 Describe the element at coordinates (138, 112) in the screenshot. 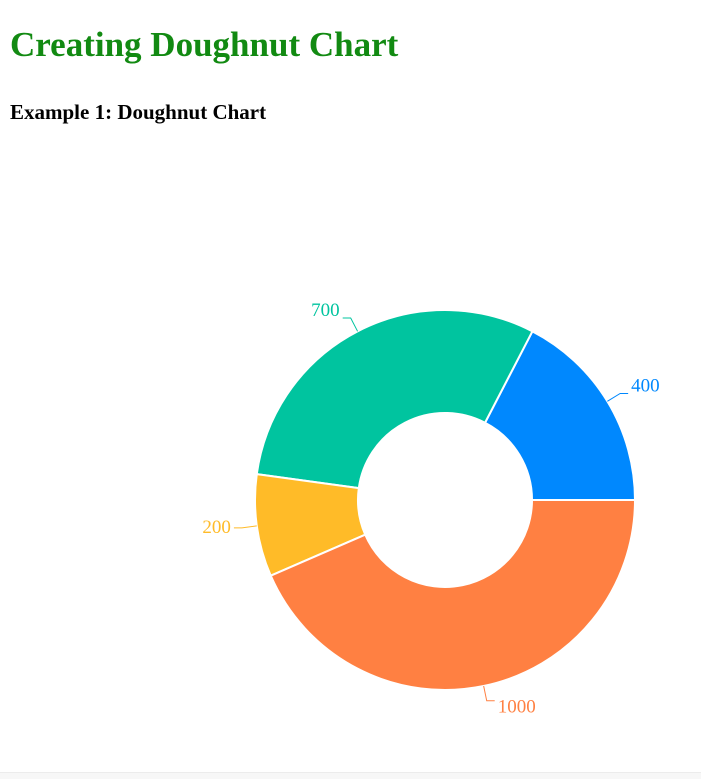

I see `example-heading: Example 1: Doughnut Chart` at that location.